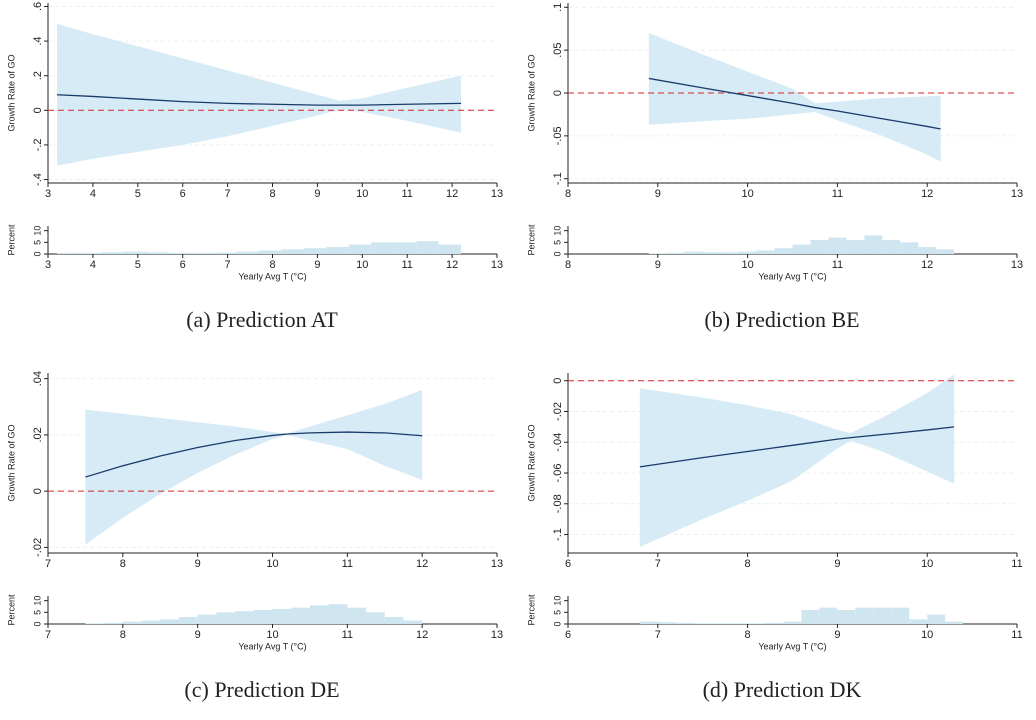  What do you see at coordinates (261, 689) in the screenshot?
I see `caption: (c) Prediction DE` at bounding box center [261, 689].